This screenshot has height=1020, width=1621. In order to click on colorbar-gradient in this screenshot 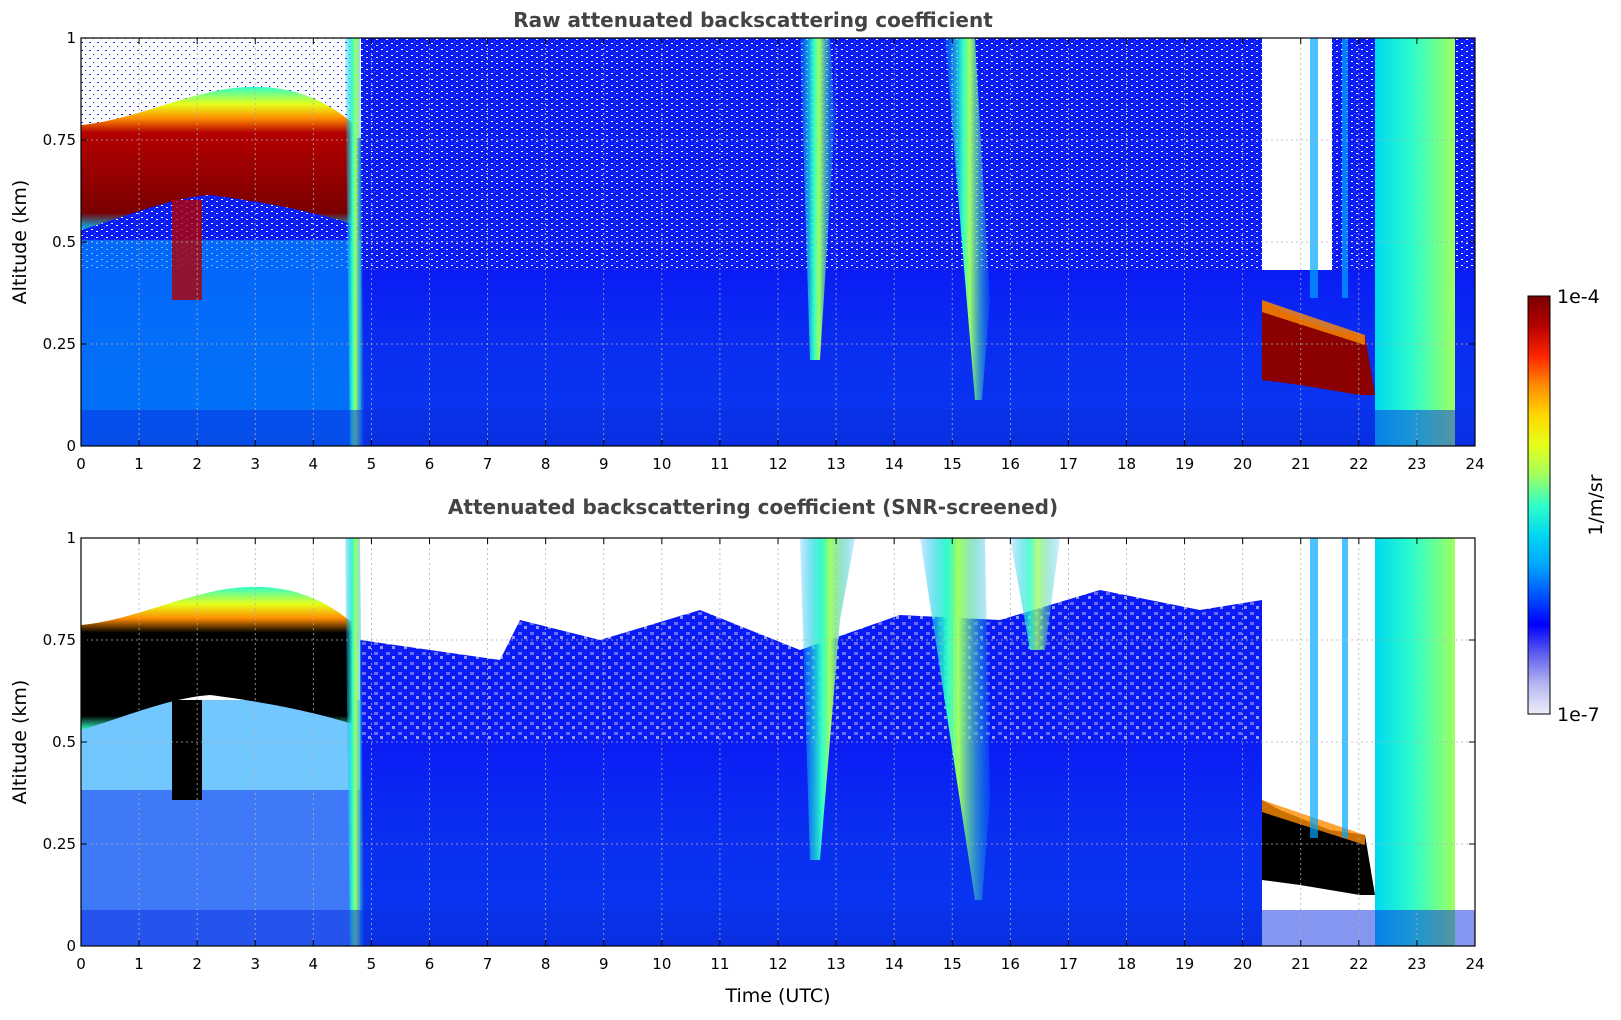, I will do `click(1539, 505)`.